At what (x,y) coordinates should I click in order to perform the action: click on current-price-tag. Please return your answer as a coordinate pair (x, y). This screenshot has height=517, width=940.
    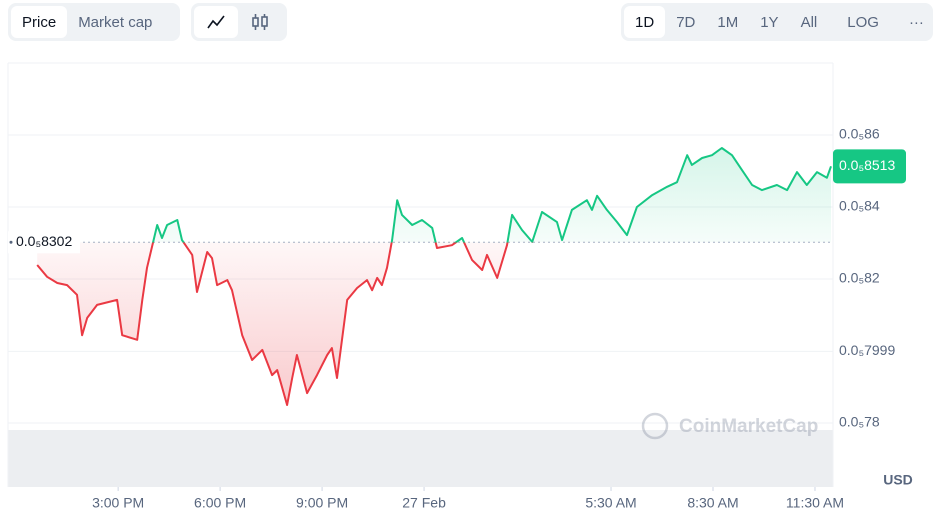
    Looking at the image, I should click on (869, 166).